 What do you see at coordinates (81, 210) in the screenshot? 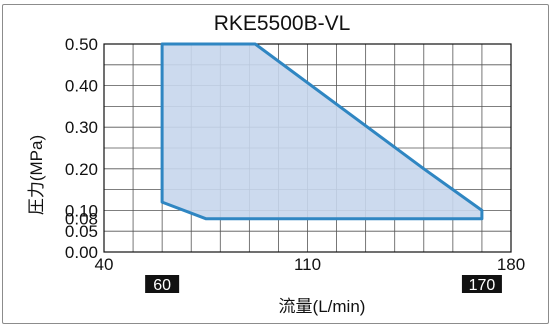
I see `y-tick-label: 0.10` at bounding box center [81, 210].